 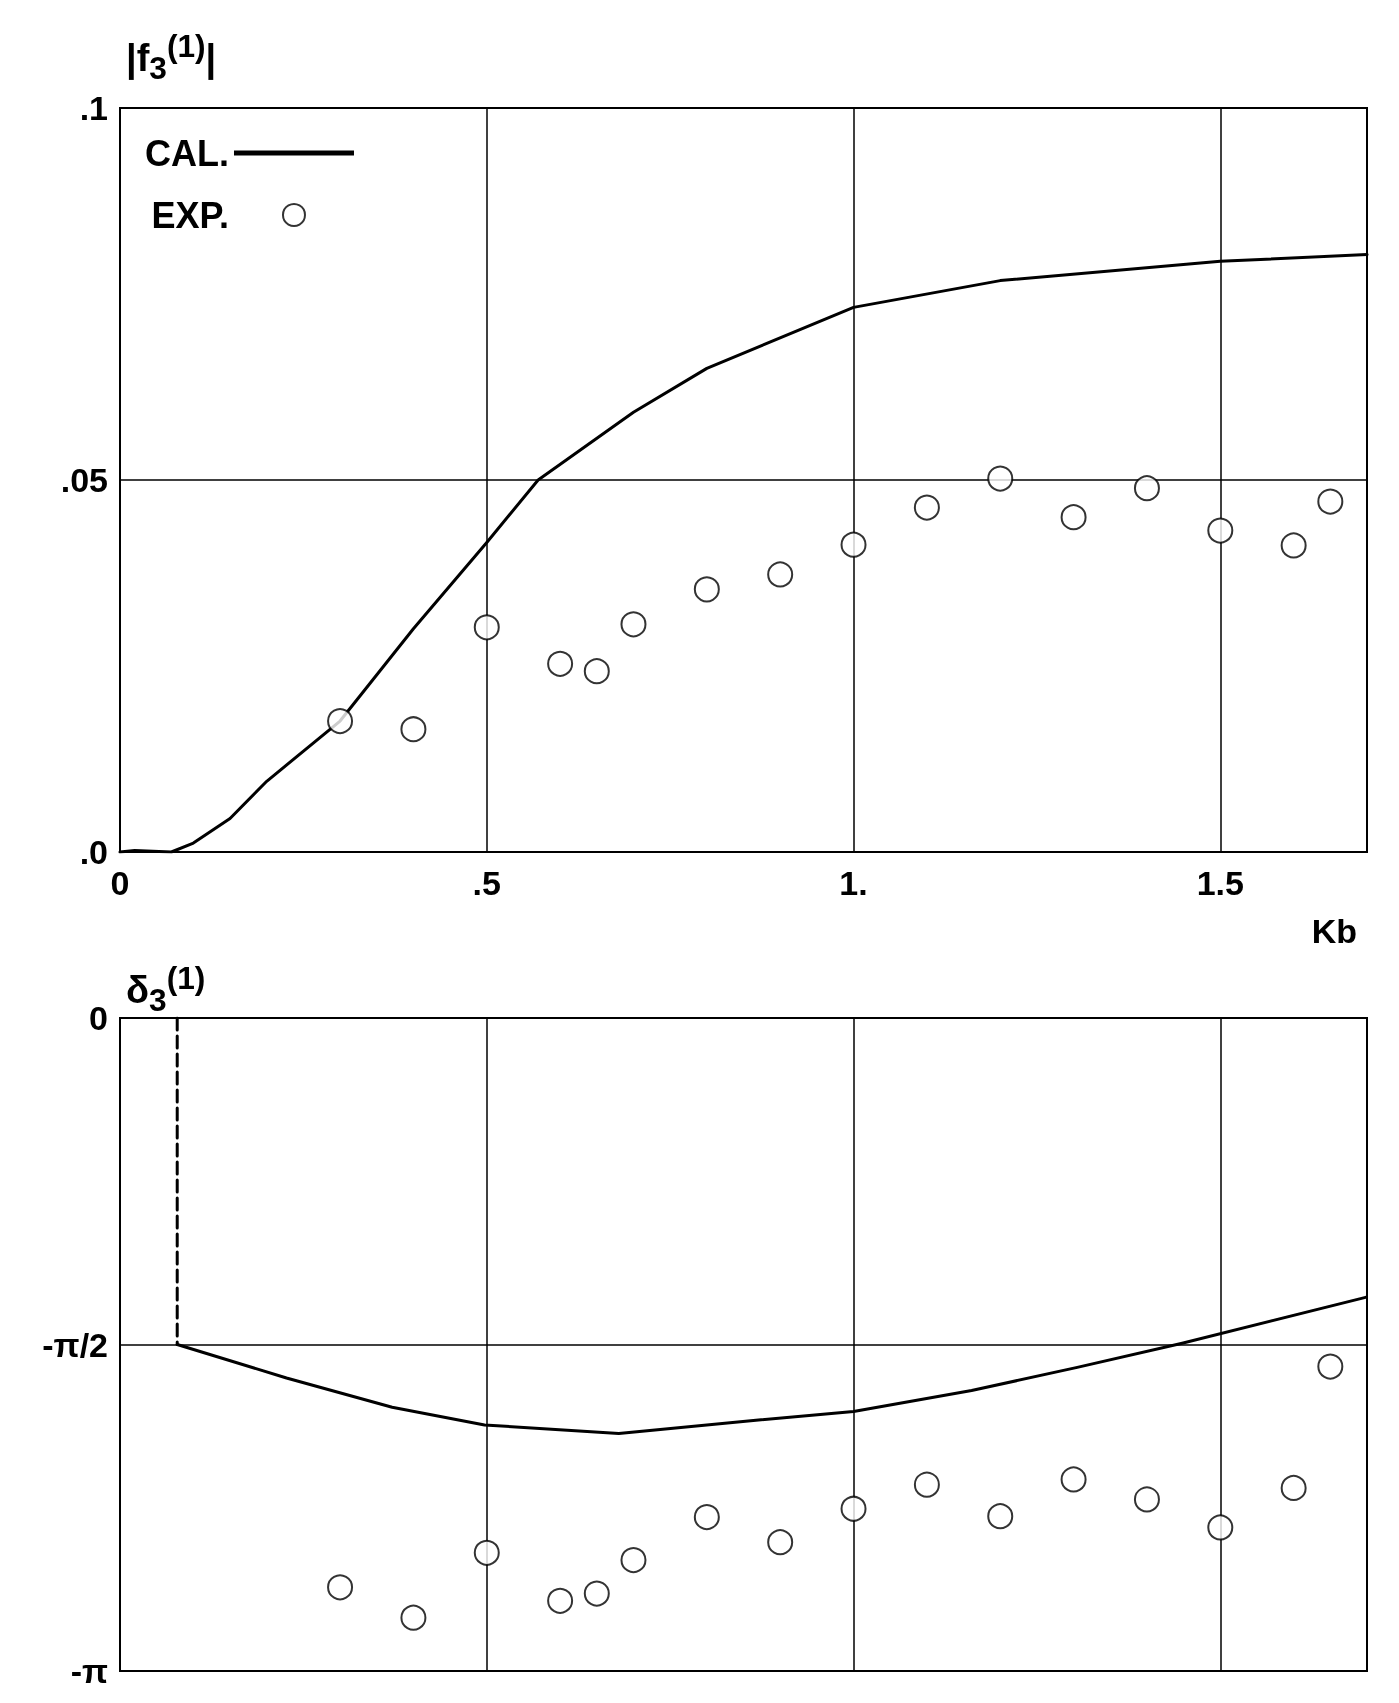 What do you see at coordinates (853, 883) in the screenshot?
I see `x-tick-label: 1.` at bounding box center [853, 883].